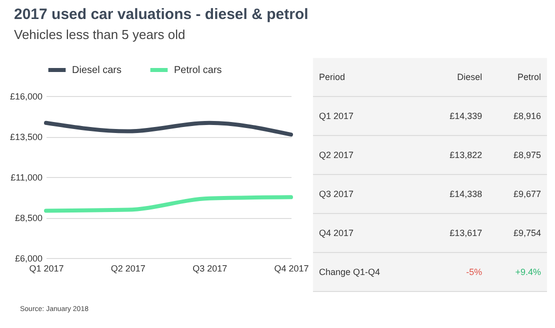 Image resolution: width=555 pixels, height=328 pixels. What do you see at coordinates (291, 269) in the screenshot?
I see `x-tick-label: Q4 2017` at bounding box center [291, 269].